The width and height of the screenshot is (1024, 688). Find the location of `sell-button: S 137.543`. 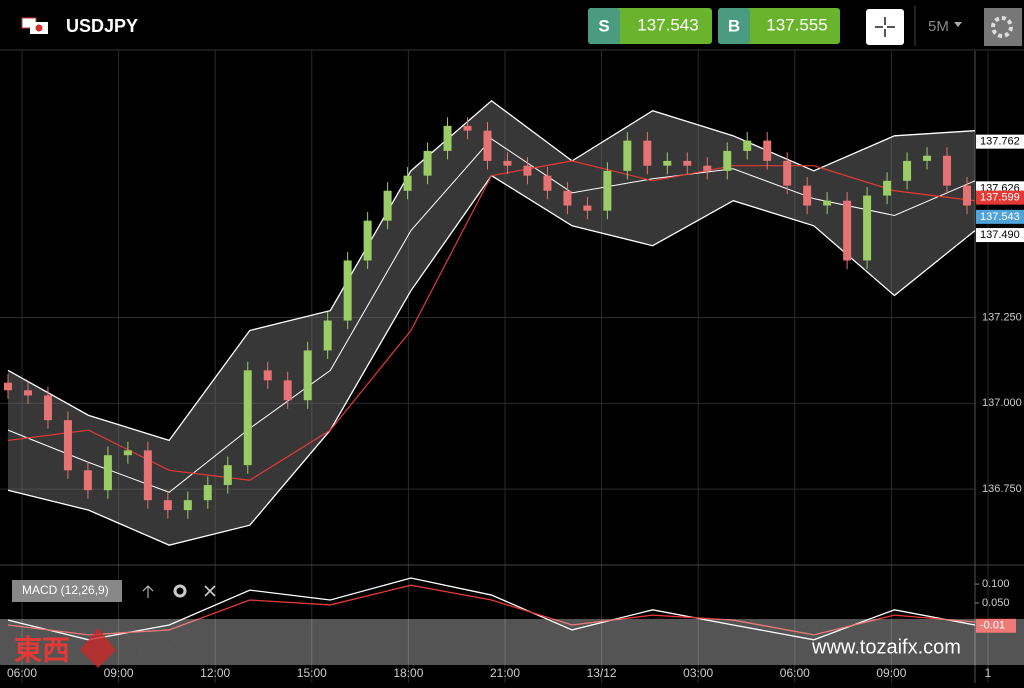

sell-button: S 137.543 is located at coordinates (650, 26).